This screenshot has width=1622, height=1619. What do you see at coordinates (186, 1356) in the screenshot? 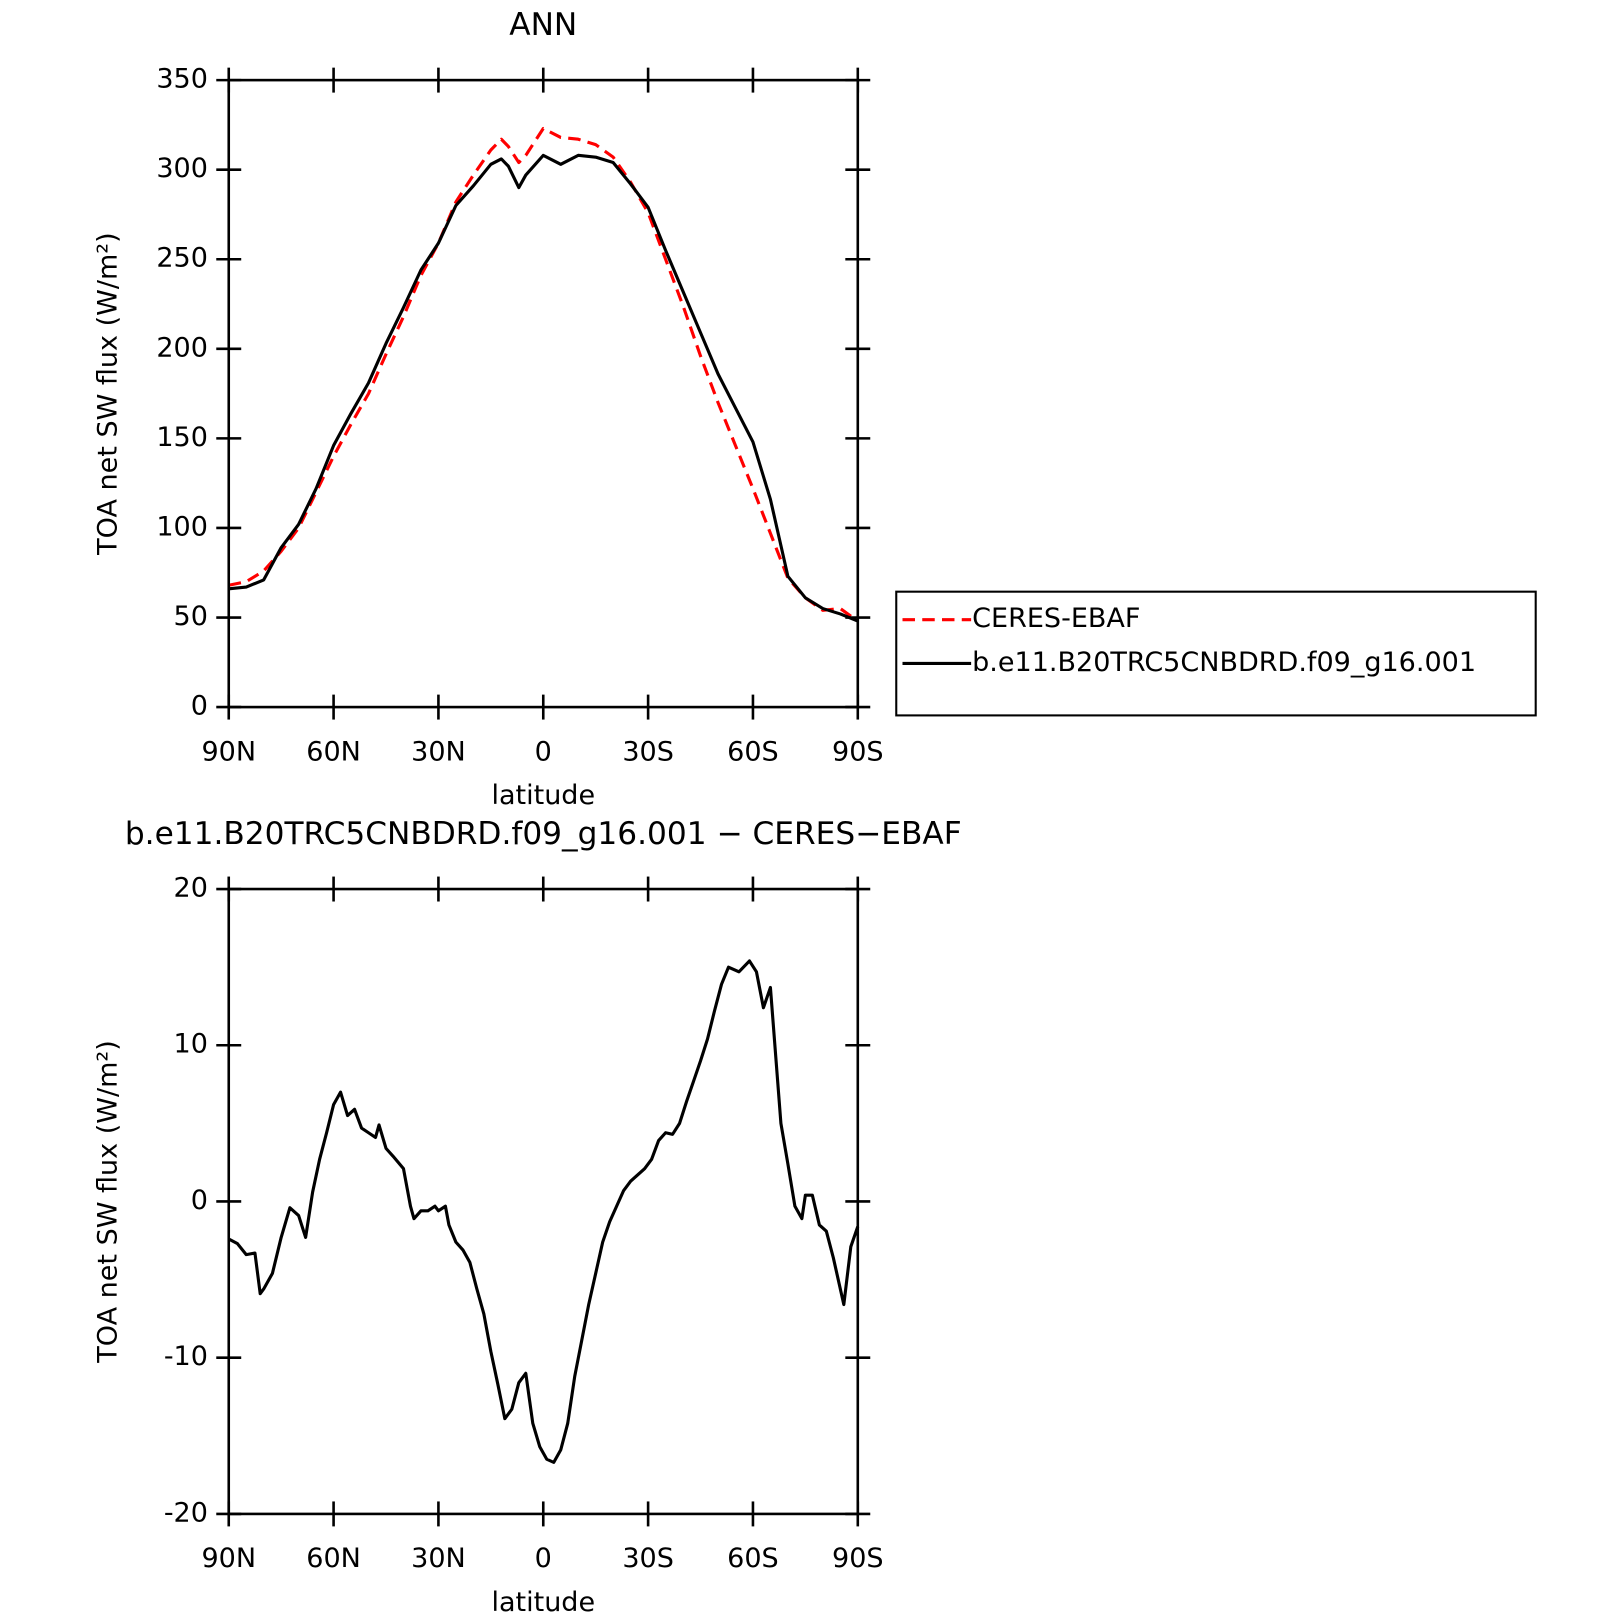
I see `y-tick-label: -10` at bounding box center [186, 1356].